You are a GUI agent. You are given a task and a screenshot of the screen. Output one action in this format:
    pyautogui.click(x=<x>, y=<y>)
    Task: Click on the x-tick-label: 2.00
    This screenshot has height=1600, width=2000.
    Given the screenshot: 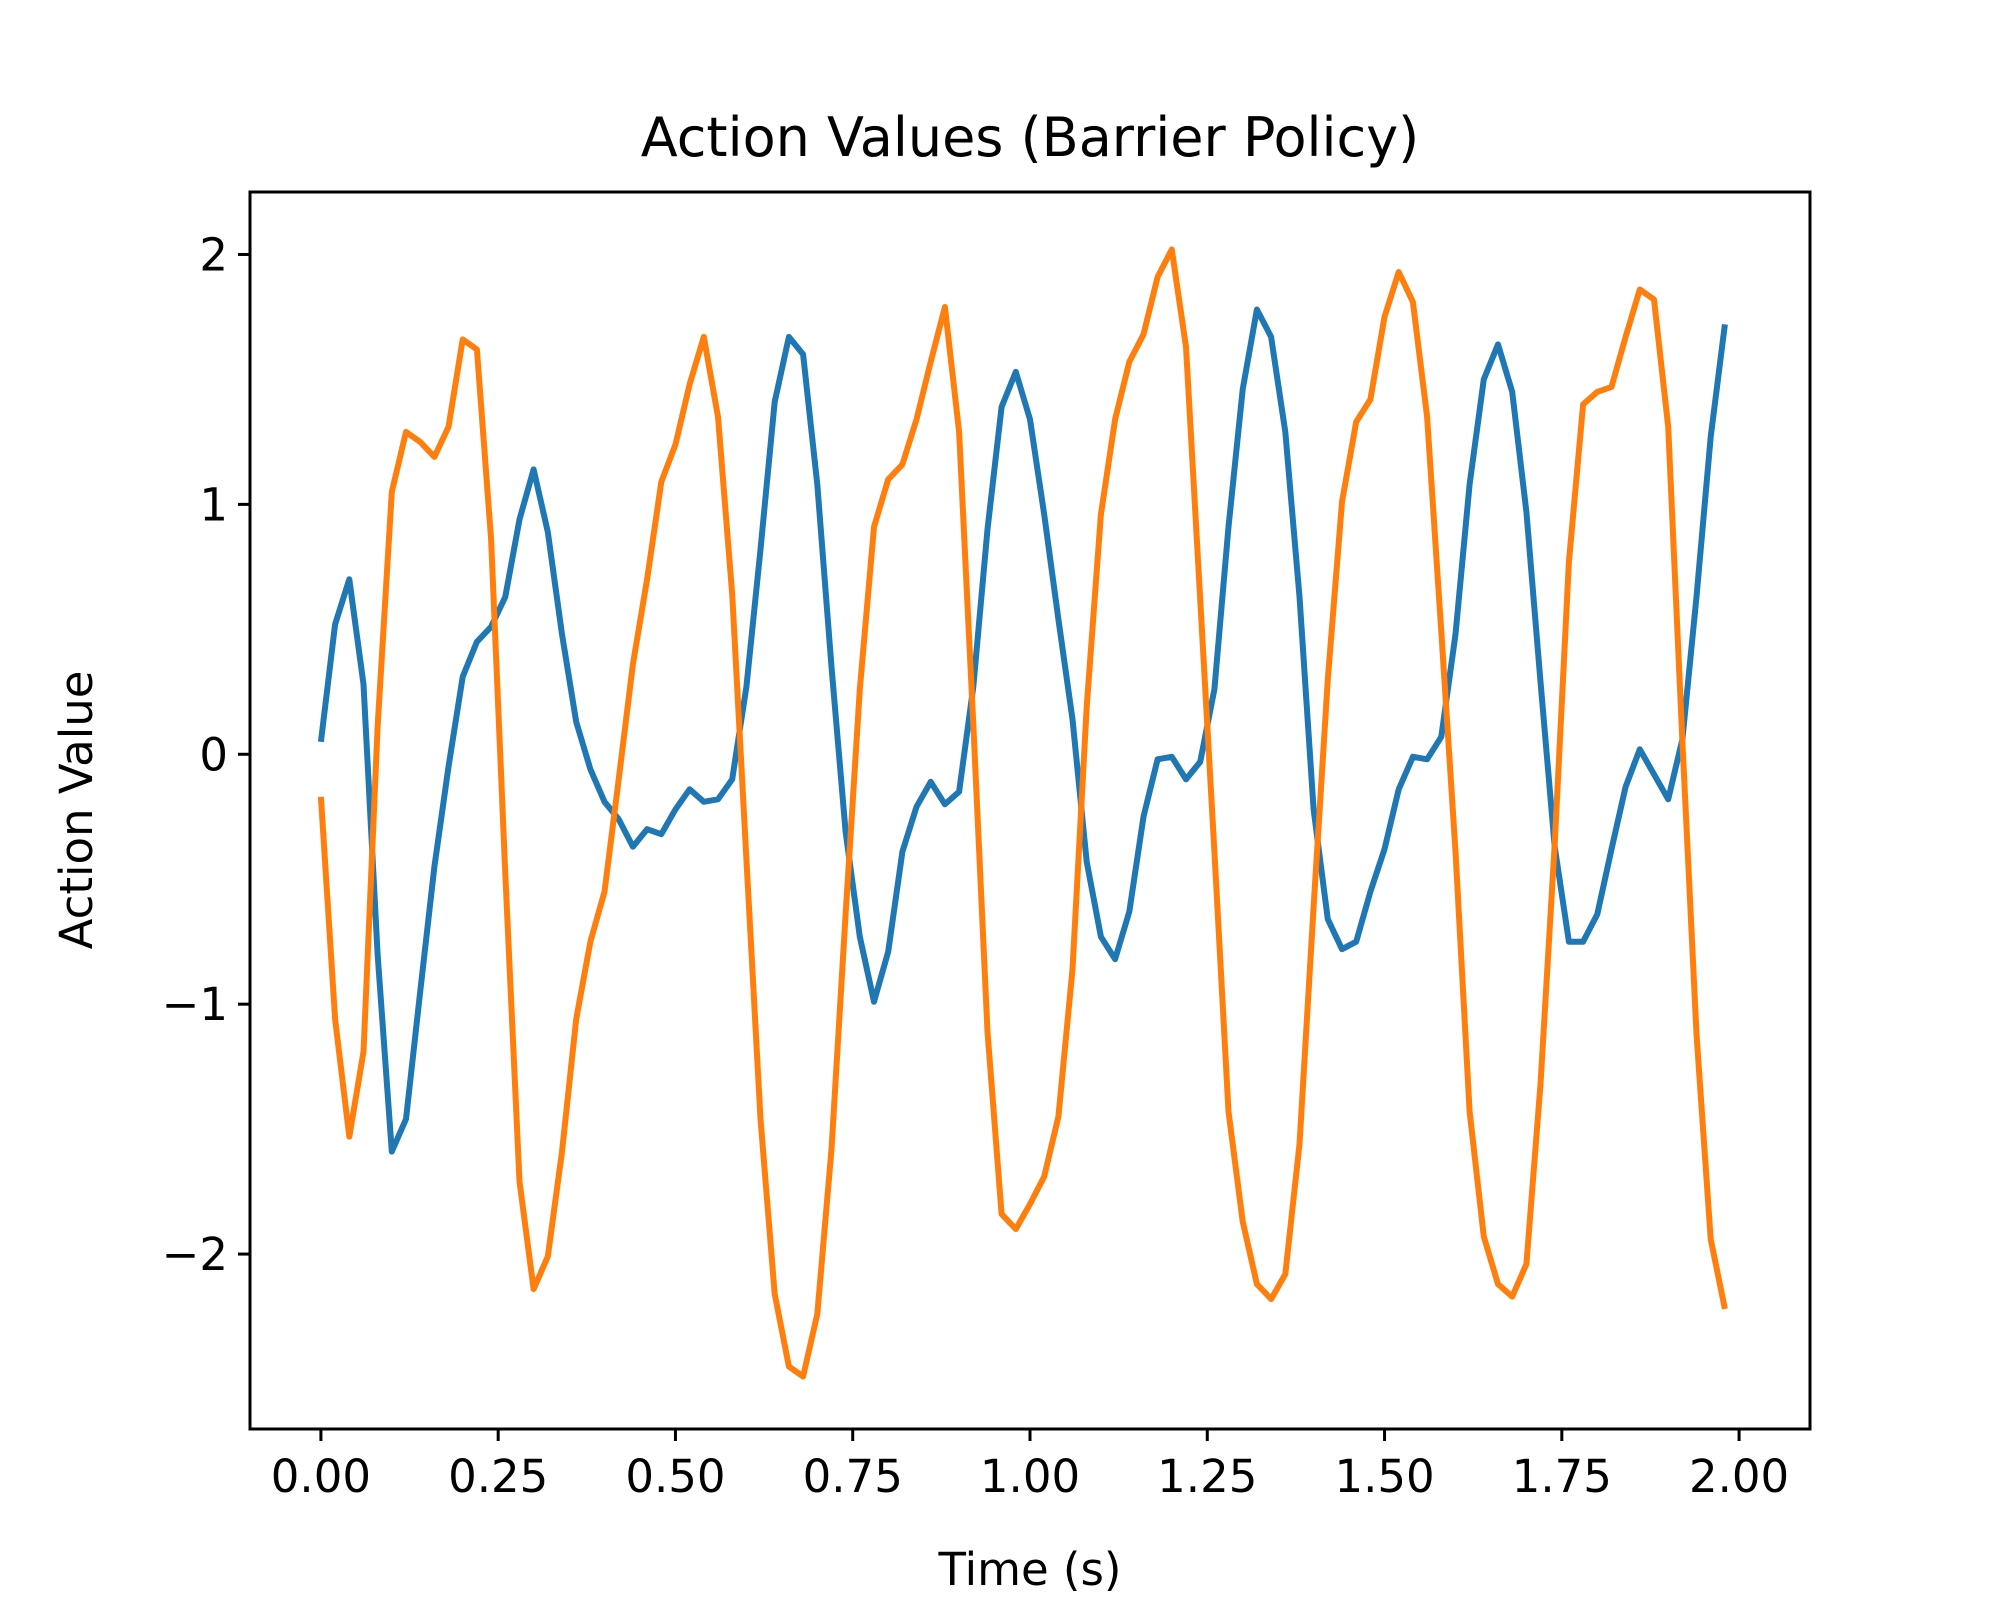 What is the action you would take?
    pyautogui.click(x=1739, y=1476)
    